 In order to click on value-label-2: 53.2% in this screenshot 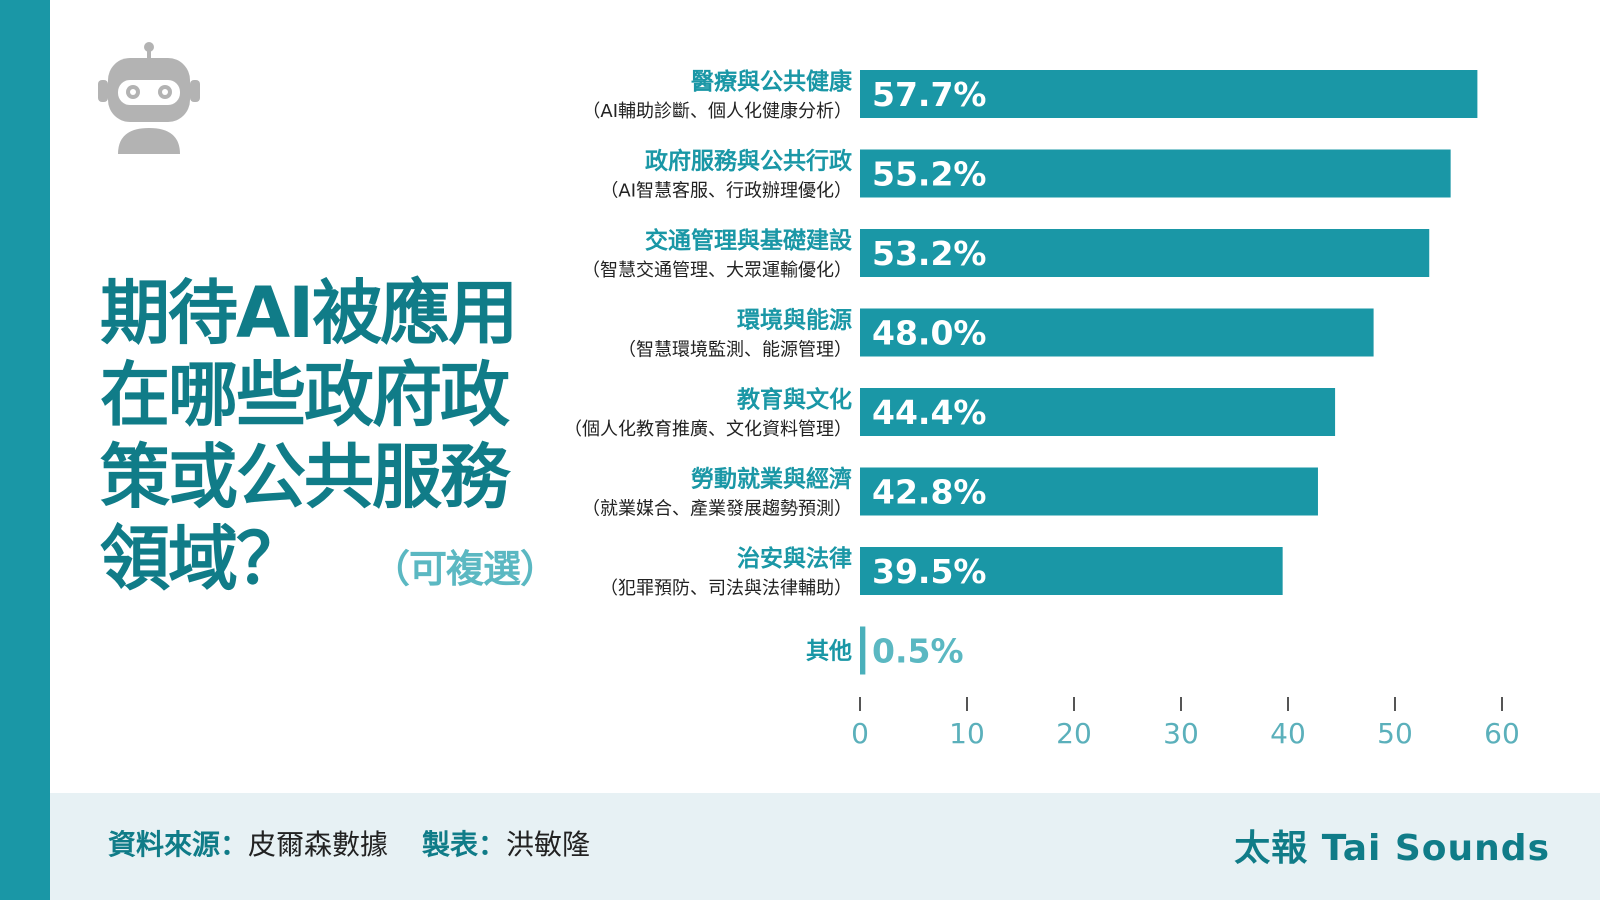, I will do `click(929, 253)`.